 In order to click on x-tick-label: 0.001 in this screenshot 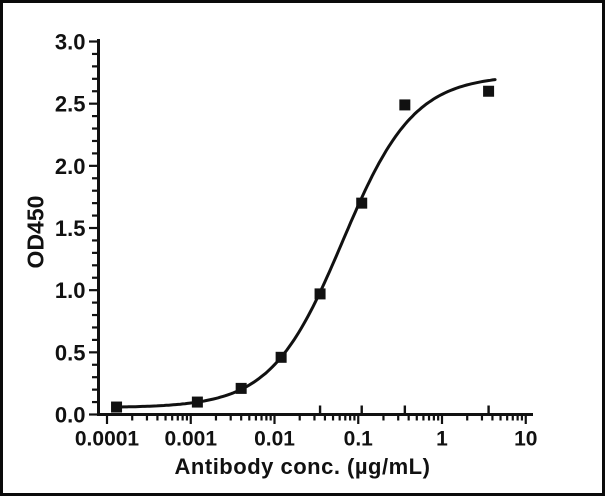, I will do `click(190, 439)`.